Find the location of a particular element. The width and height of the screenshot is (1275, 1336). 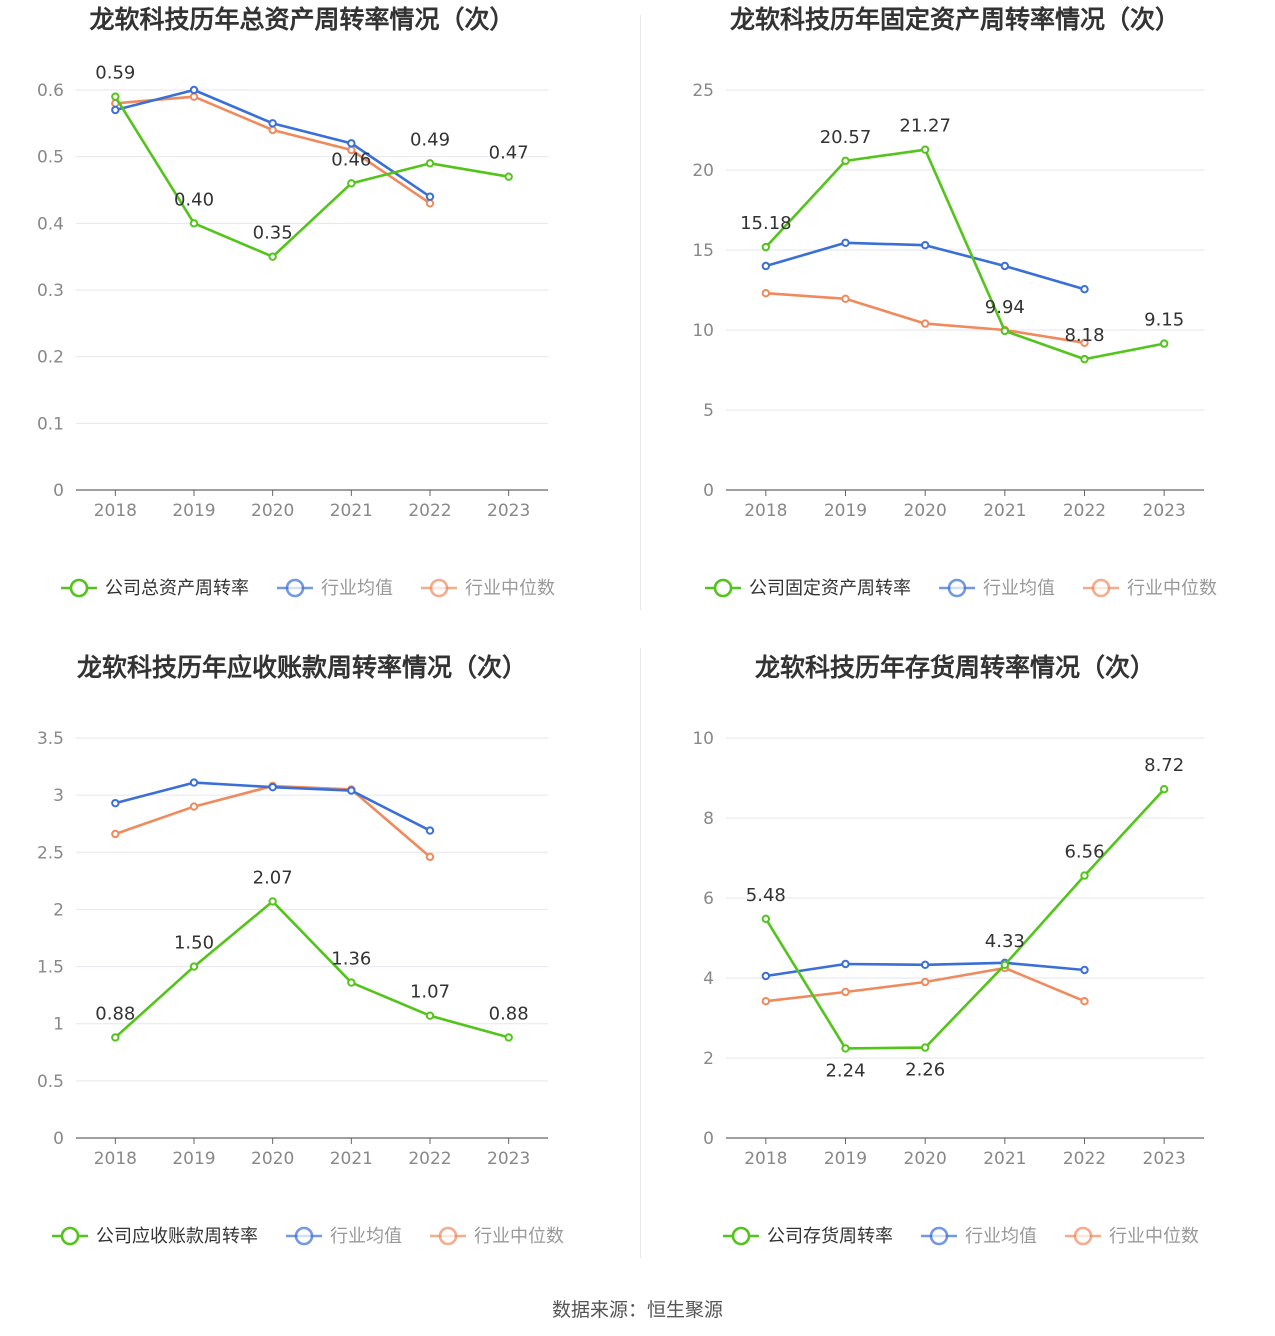

series-line-average is located at coordinates (273, 143).